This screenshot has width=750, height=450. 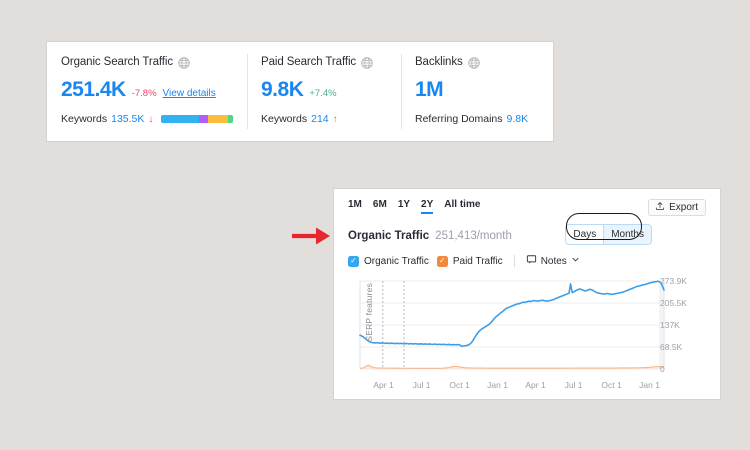 I want to click on metric-value-row: 251.4K -7.8% View details, so click(x=147, y=89).